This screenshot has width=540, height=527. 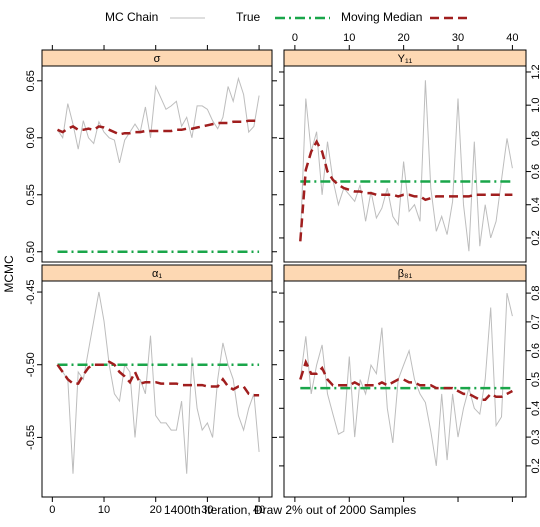 I want to click on legend-label: MC Chain, so click(x=131, y=17).